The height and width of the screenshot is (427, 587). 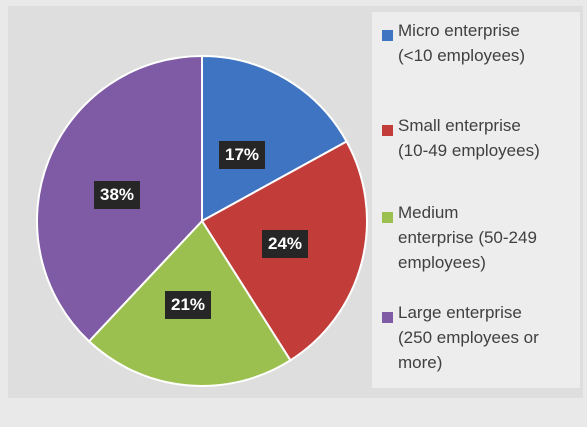 I want to click on legend-label: Small enterprise (10-49 employees), so click(x=469, y=138).